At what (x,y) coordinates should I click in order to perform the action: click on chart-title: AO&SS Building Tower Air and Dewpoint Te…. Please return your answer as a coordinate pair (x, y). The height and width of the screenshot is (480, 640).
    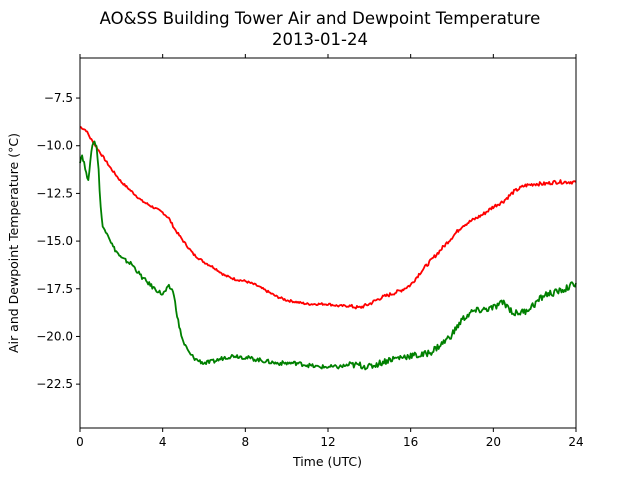
    Looking at the image, I should click on (320, 18).